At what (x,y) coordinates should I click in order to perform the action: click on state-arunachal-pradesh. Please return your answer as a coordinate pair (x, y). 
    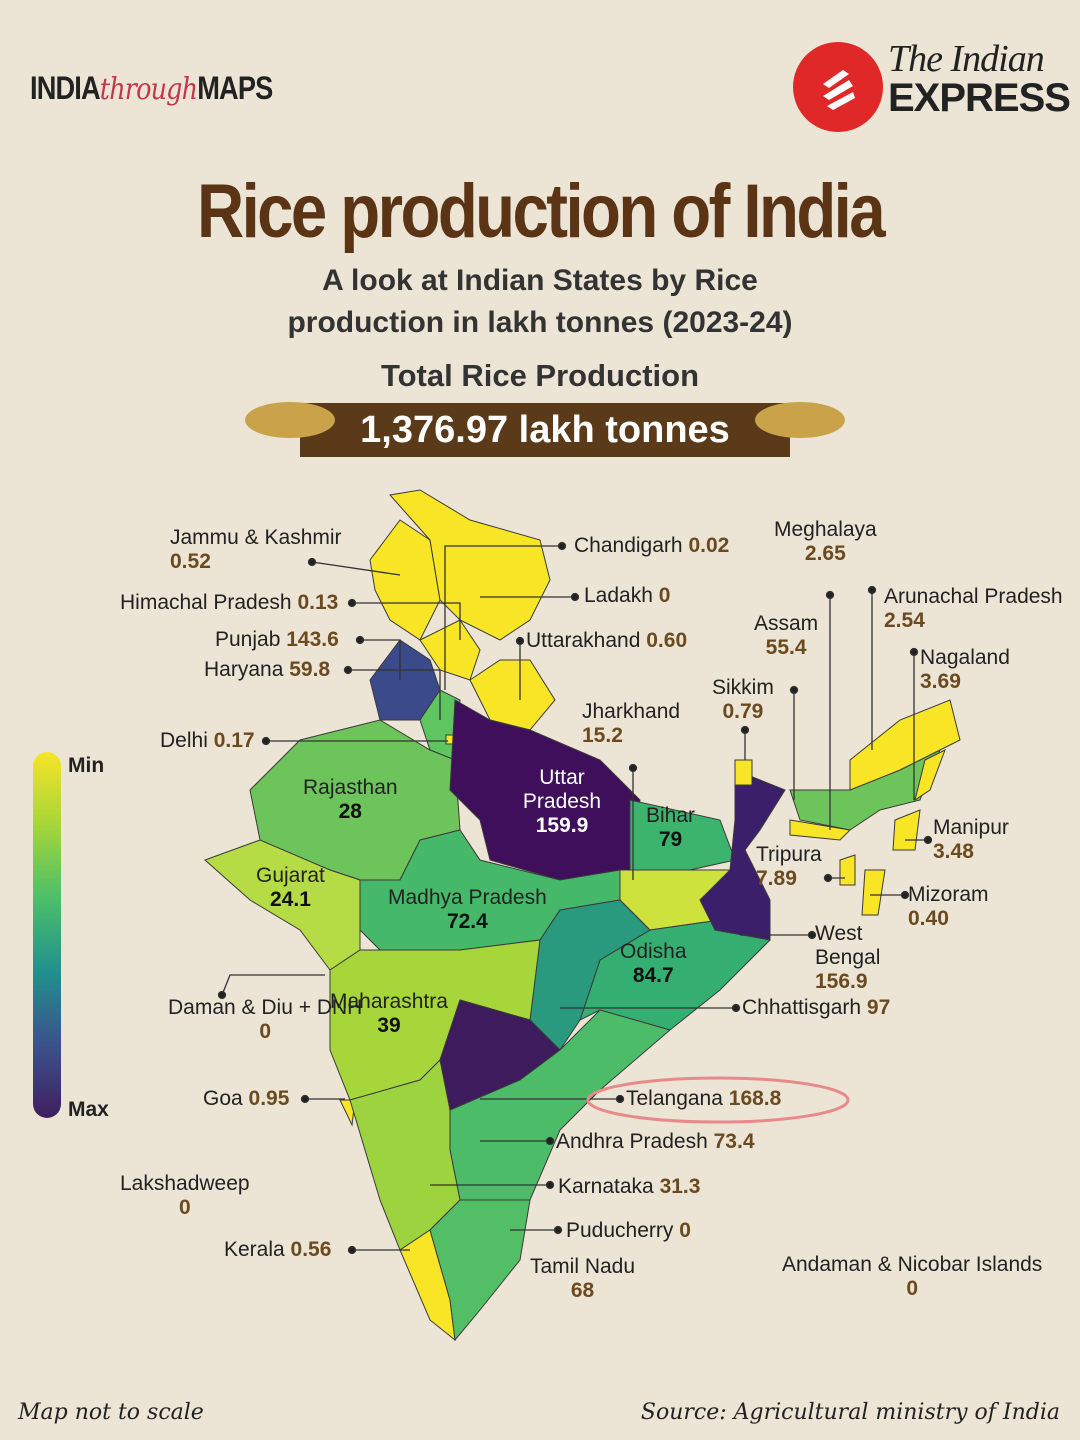
    Looking at the image, I should click on (905, 745).